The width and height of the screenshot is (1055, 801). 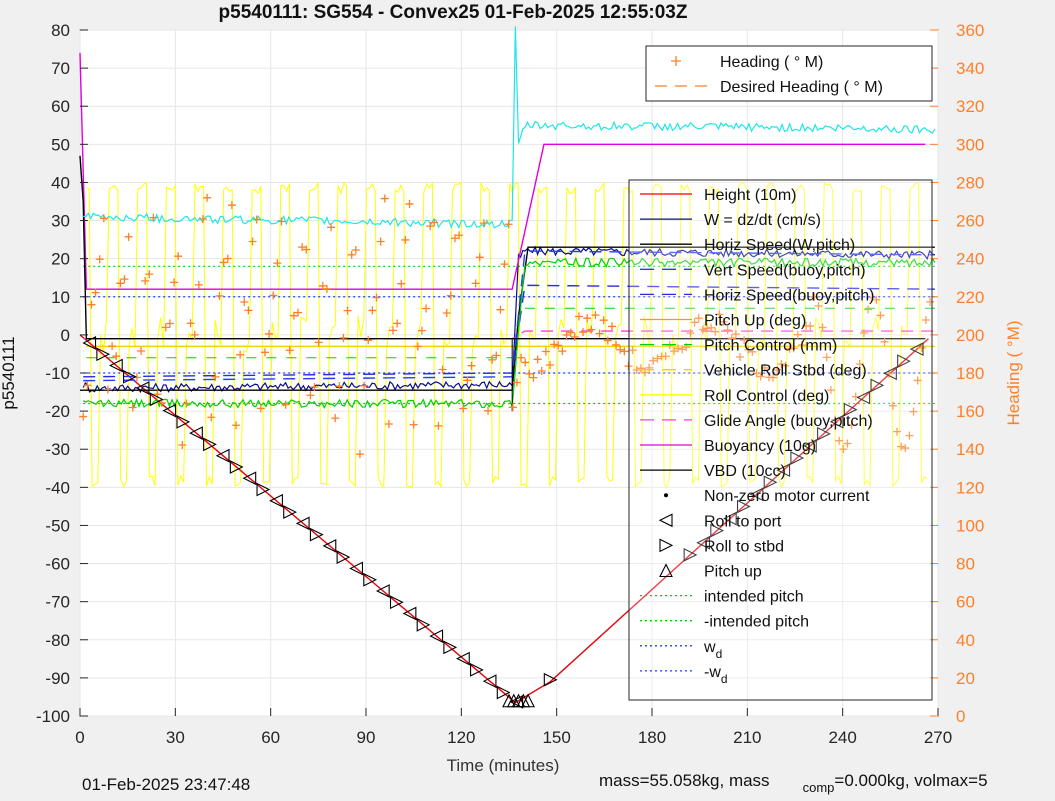 I want to click on y-tick-label: 50, so click(x=60, y=144).